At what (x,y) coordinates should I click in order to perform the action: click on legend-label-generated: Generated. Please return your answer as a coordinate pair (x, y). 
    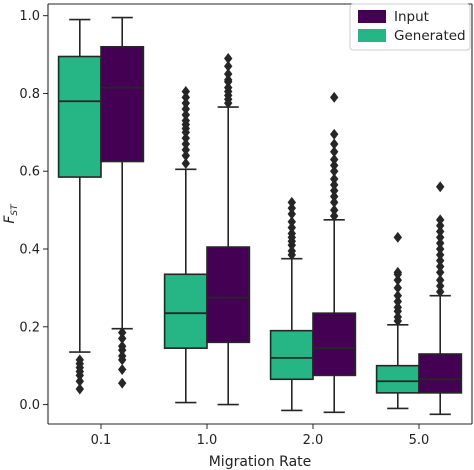
    Looking at the image, I should click on (430, 36).